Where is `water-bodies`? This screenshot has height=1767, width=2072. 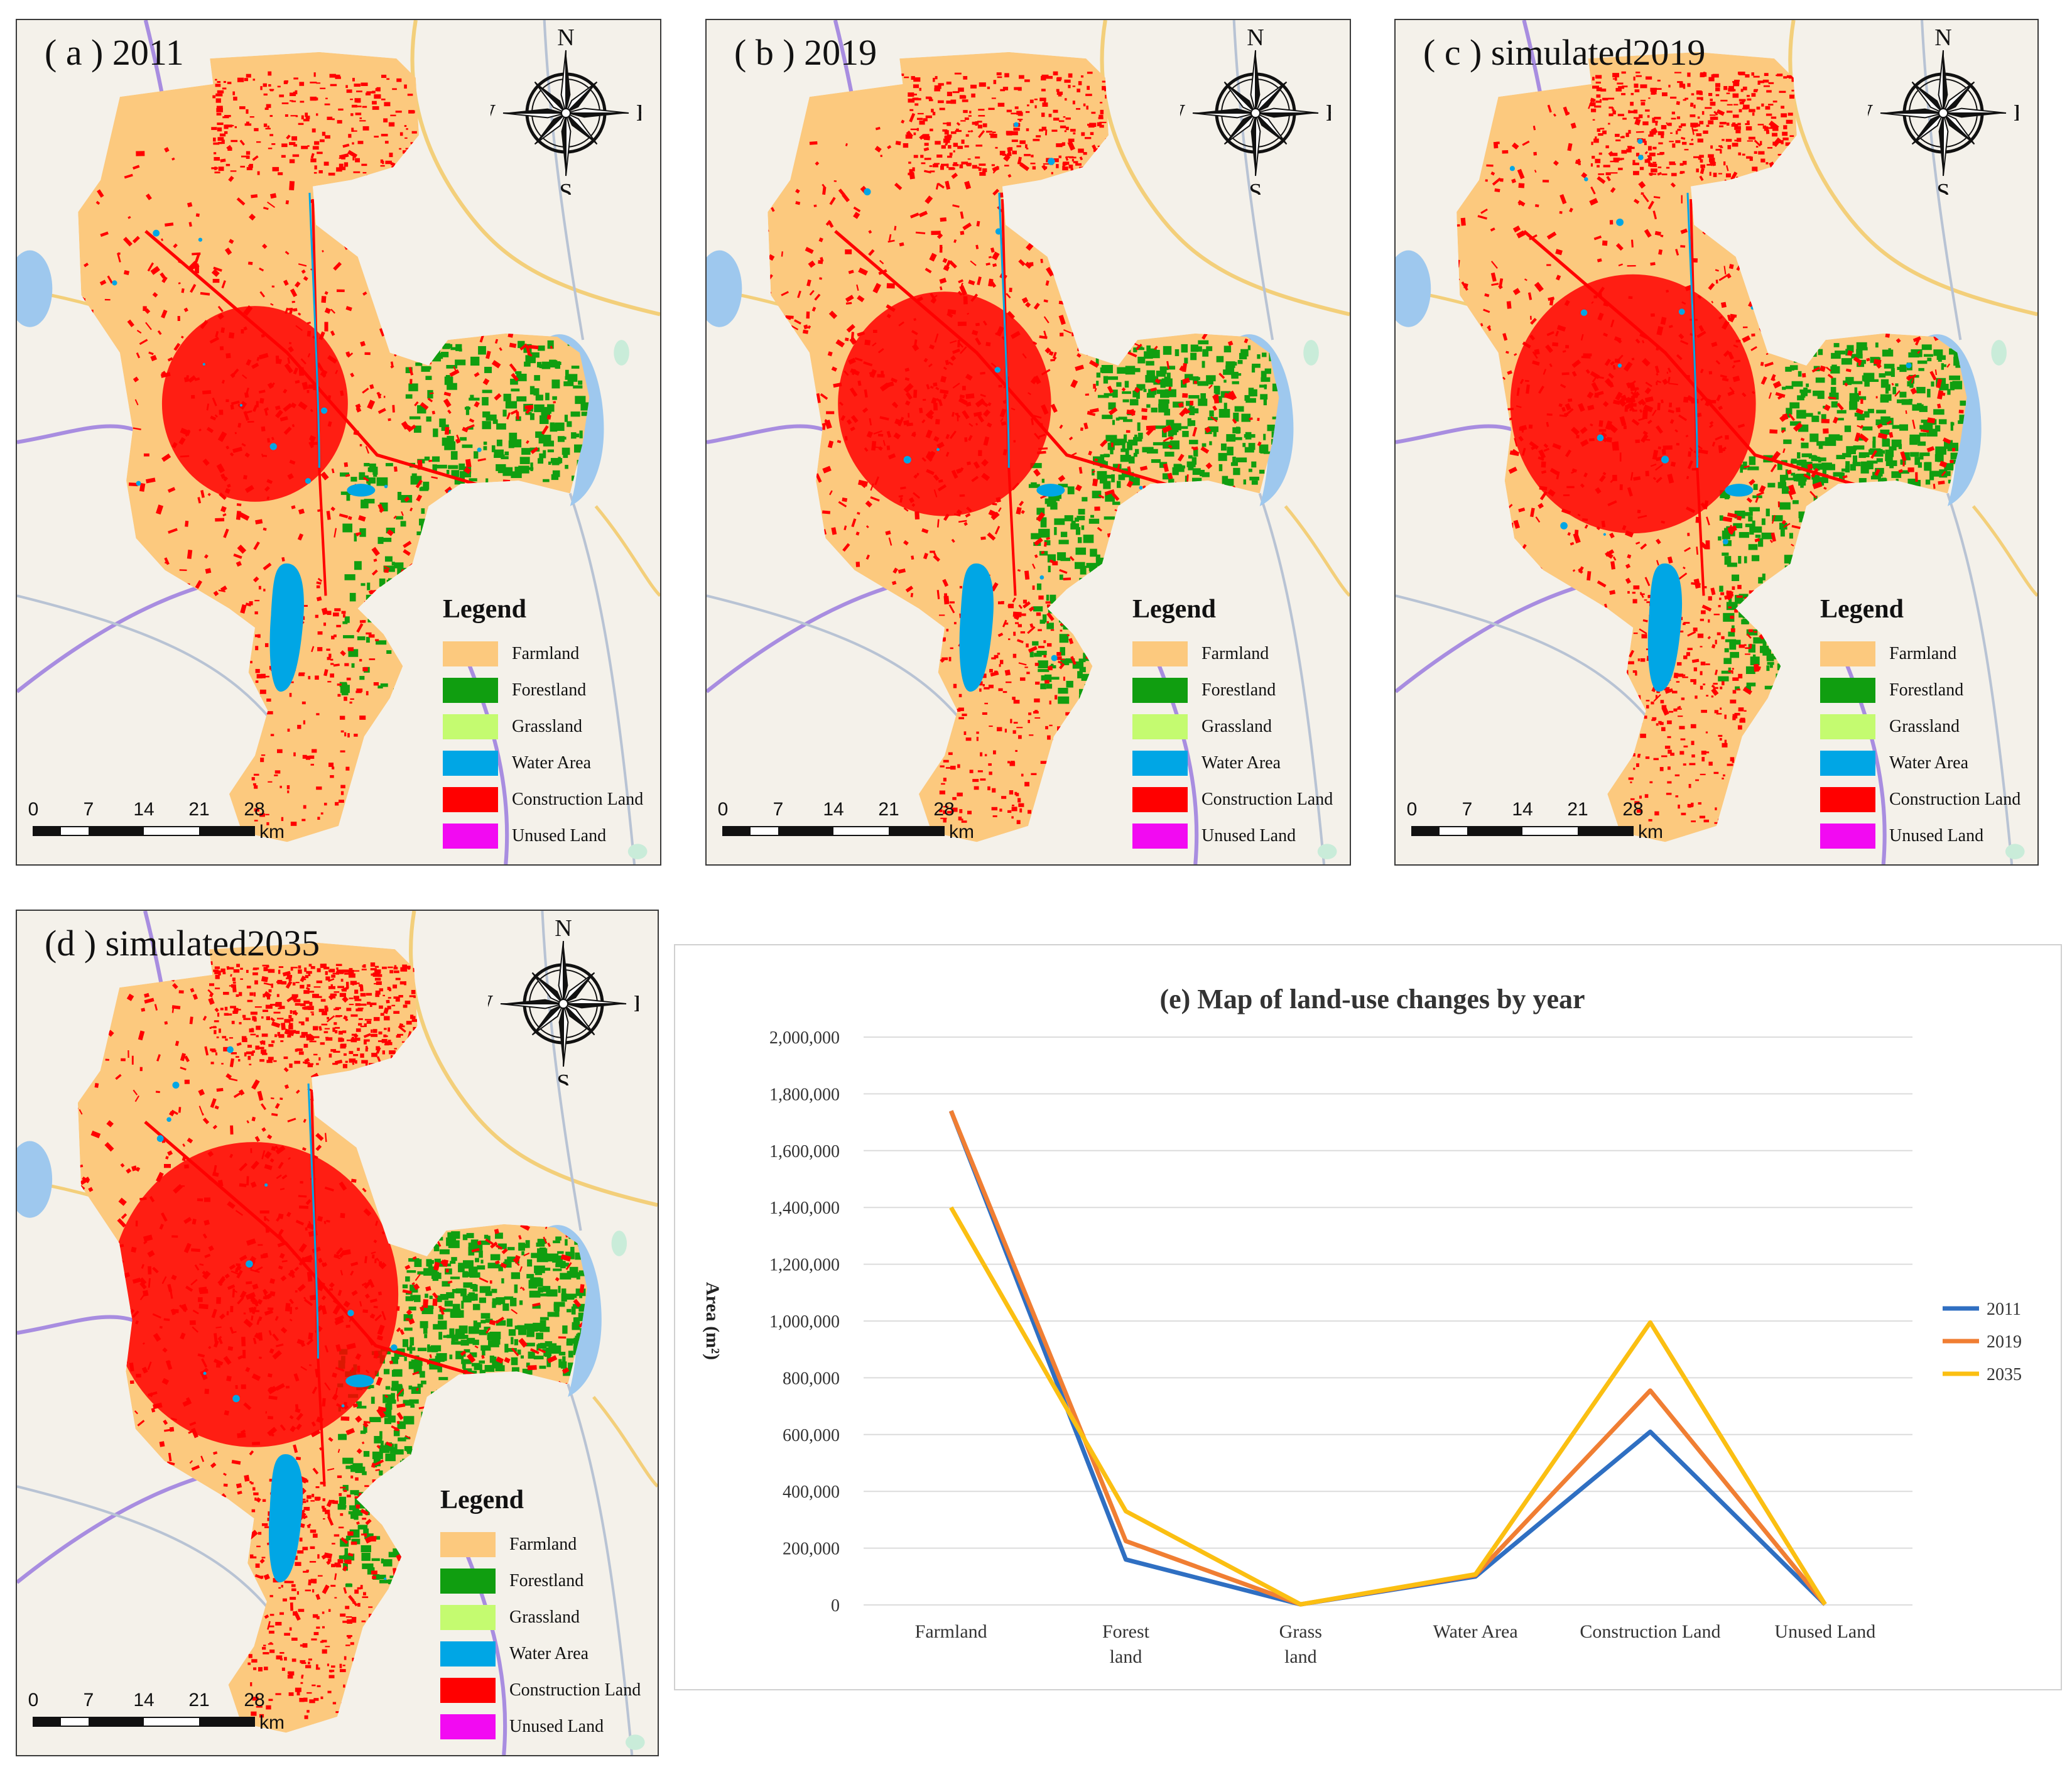
water-bodies is located at coordinates (342, 1300).